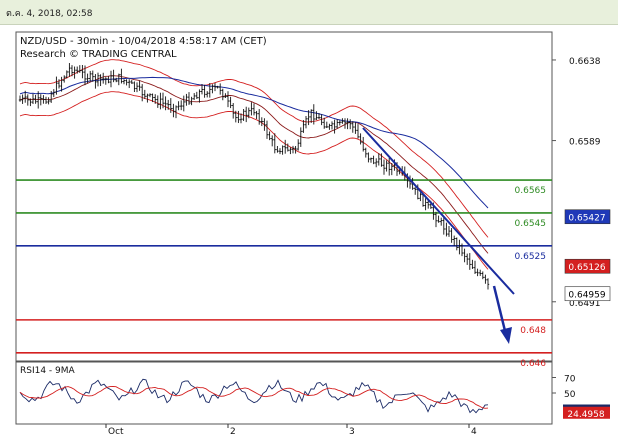  What do you see at coordinates (570, 380) in the screenshot?
I see `rsi-tick-label-0: 70` at bounding box center [570, 380].